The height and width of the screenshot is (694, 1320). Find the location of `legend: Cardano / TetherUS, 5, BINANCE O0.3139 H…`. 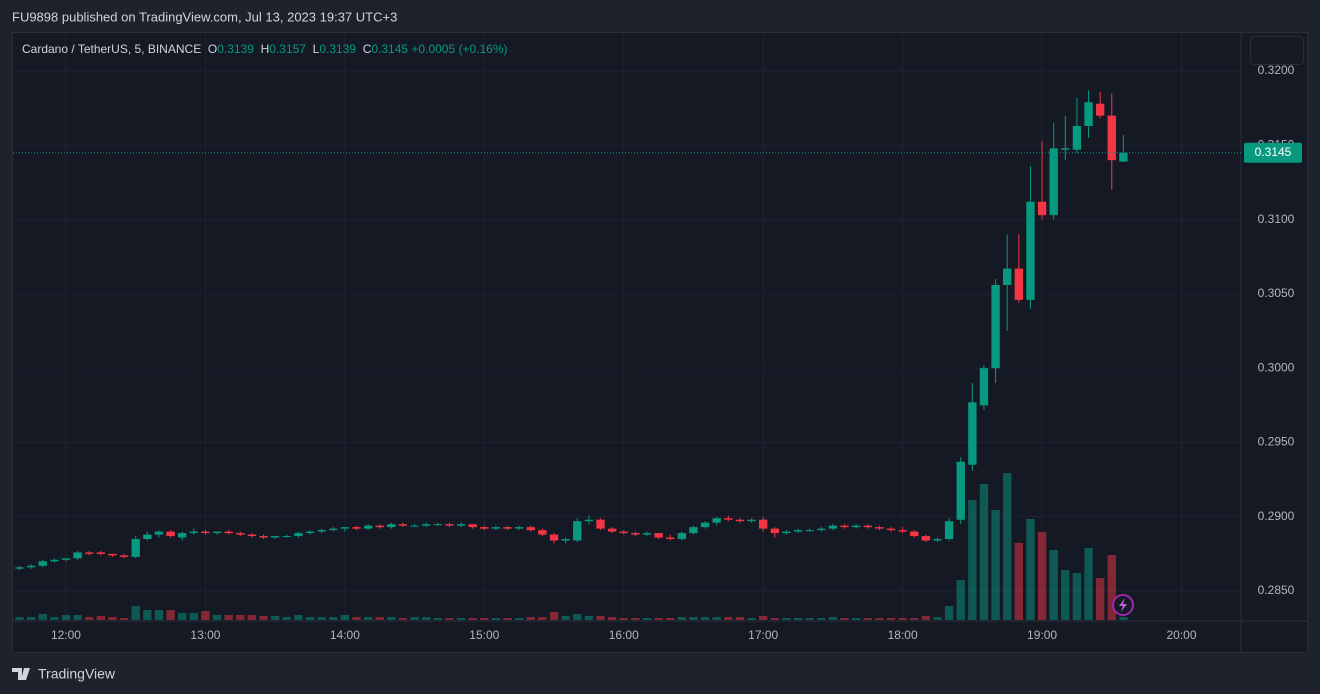

legend: Cardano / TetherUS, 5, BINANCE O0.3139 H… is located at coordinates (265, 49).